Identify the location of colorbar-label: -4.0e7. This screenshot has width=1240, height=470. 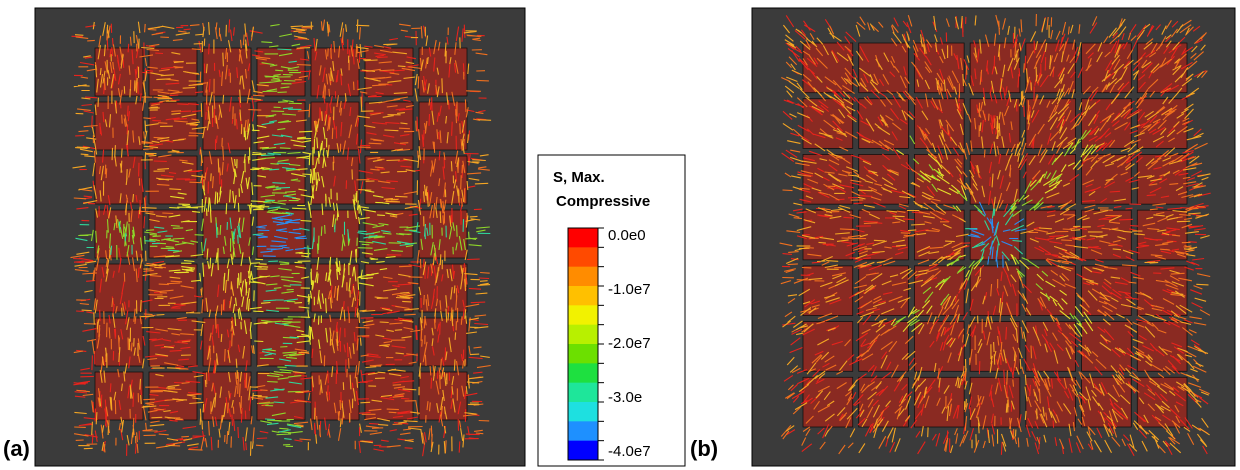
(629, 451).